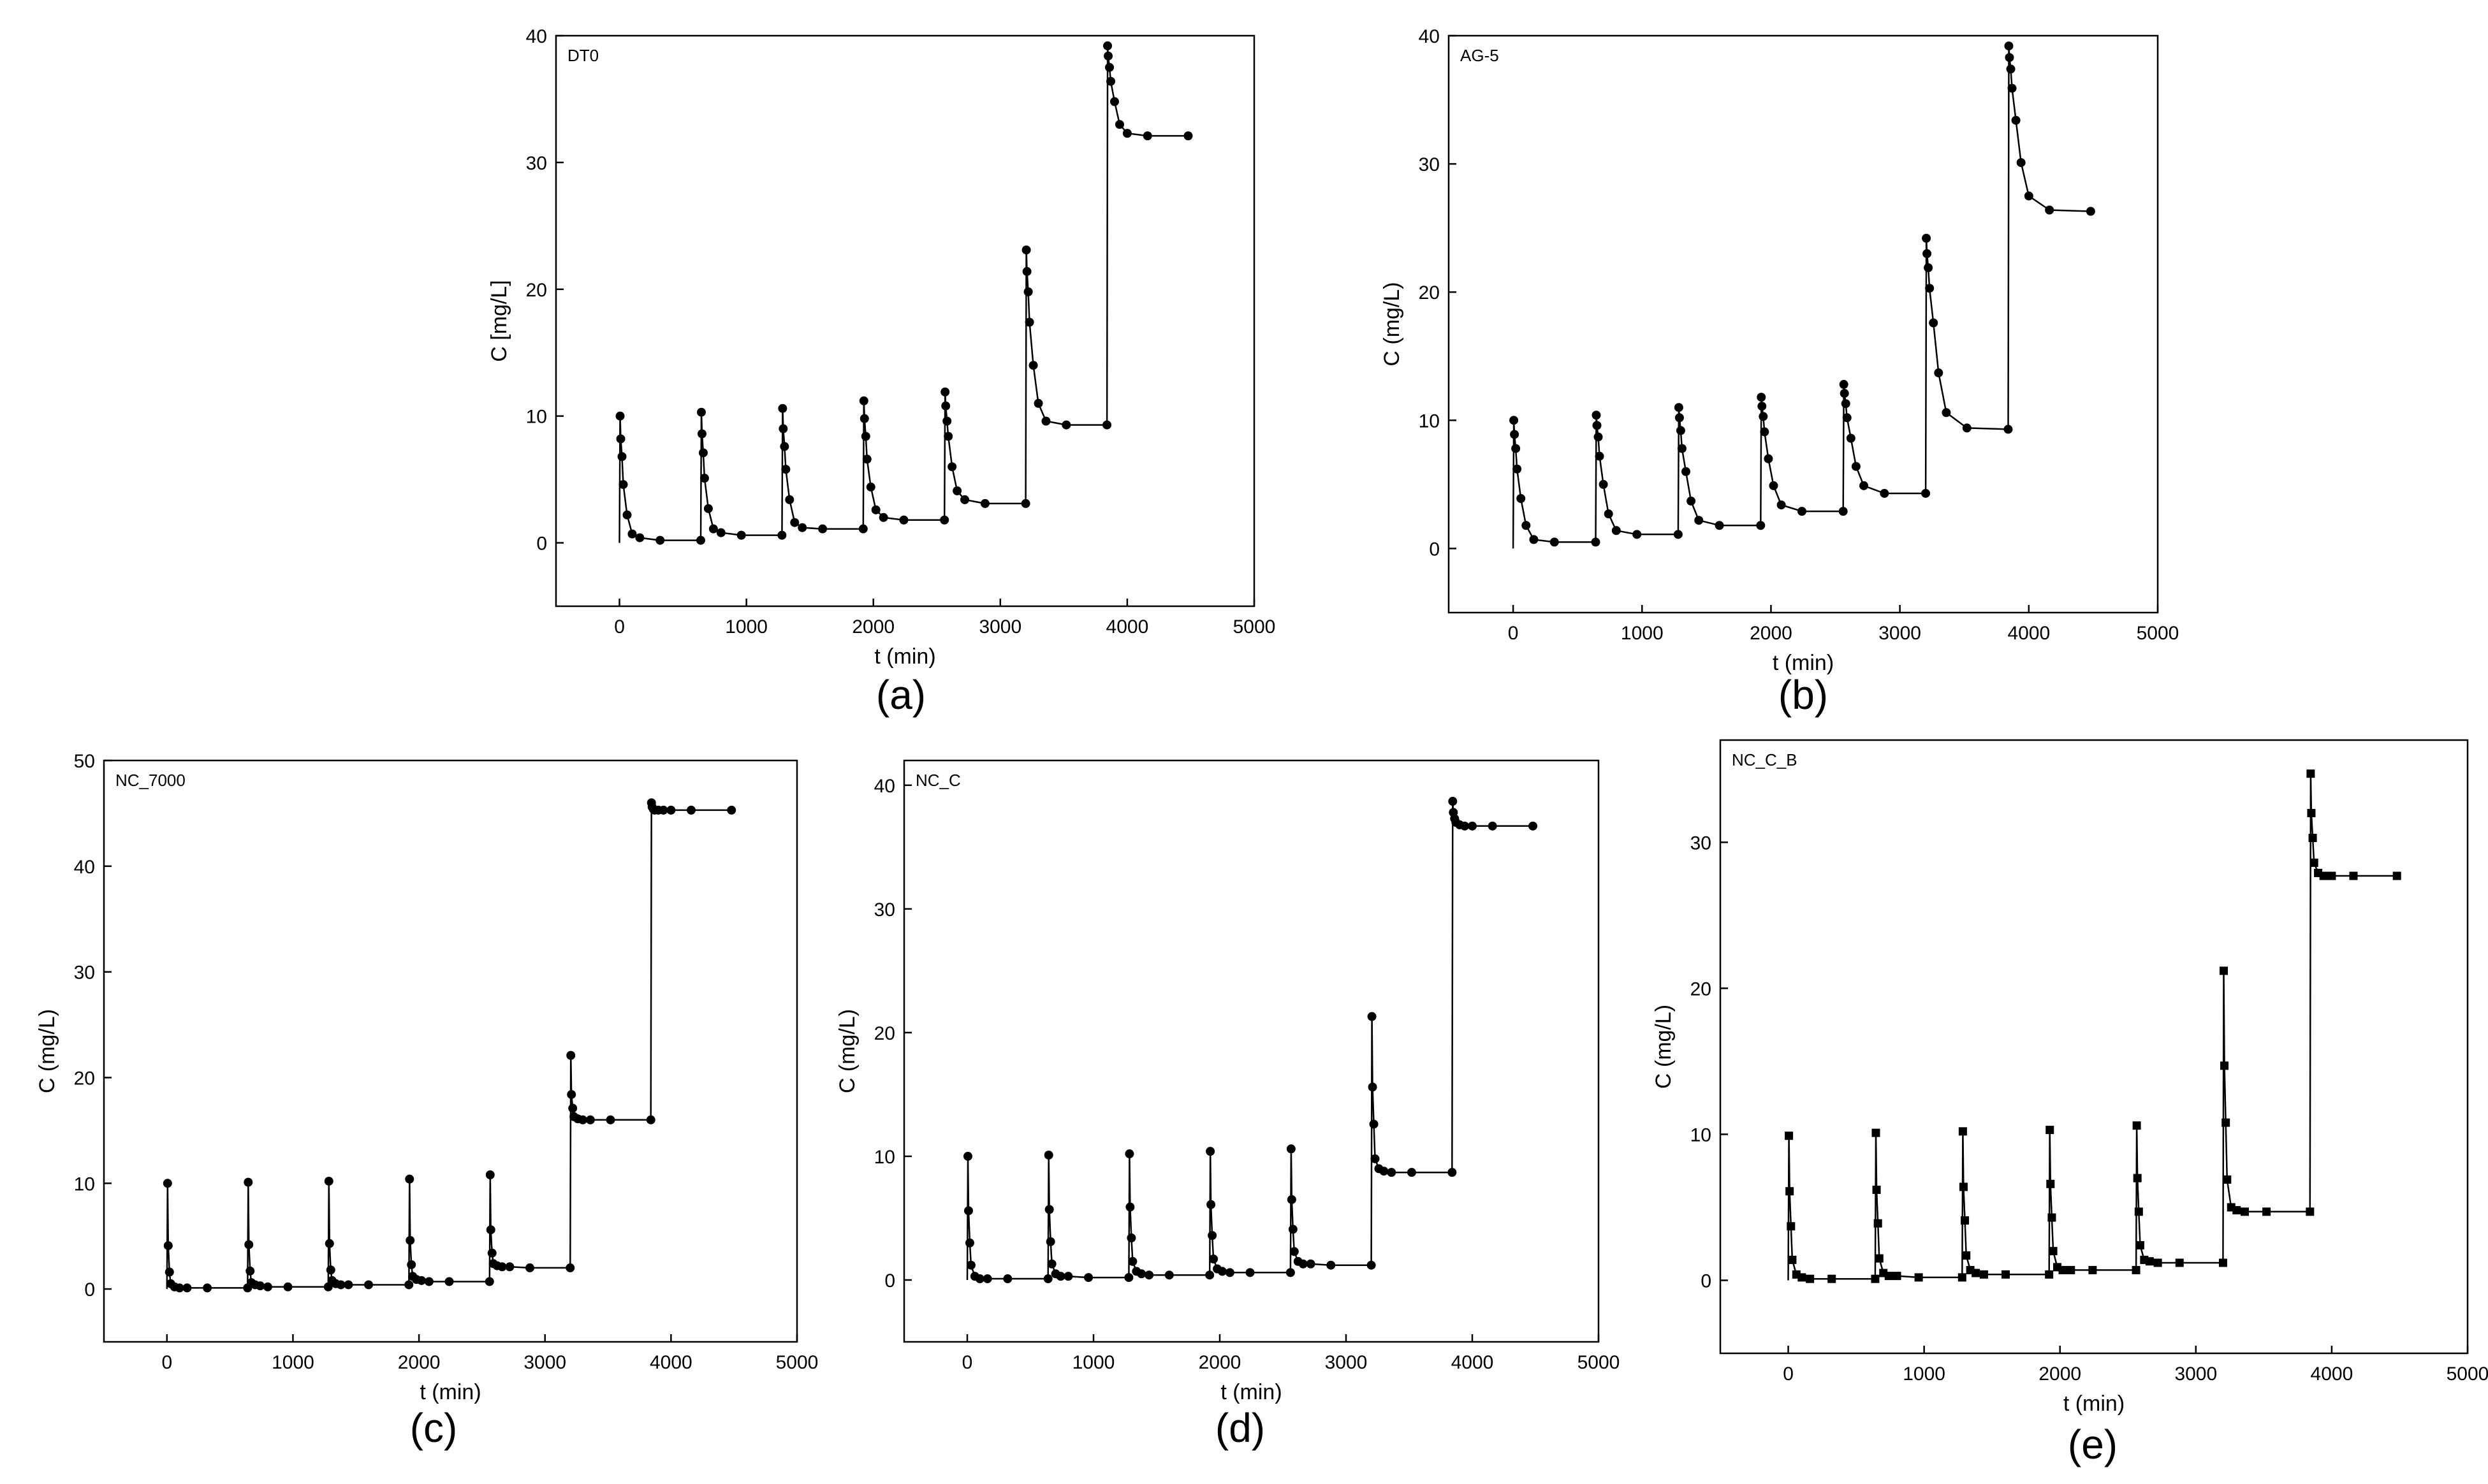 The height and width of the screenshot is (1484, 2488). What do you see at coordinates (2093, 1444) in the screenshot?
I see `panel-label: (e)` at bounding box center [2093, 1444].